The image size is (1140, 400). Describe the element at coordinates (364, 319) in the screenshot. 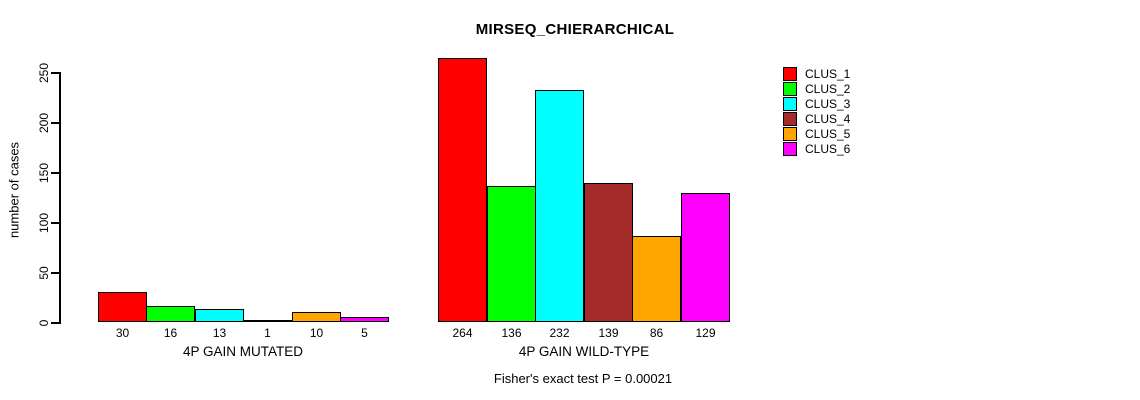

I see `bar-clus_6-mutated` at that location.